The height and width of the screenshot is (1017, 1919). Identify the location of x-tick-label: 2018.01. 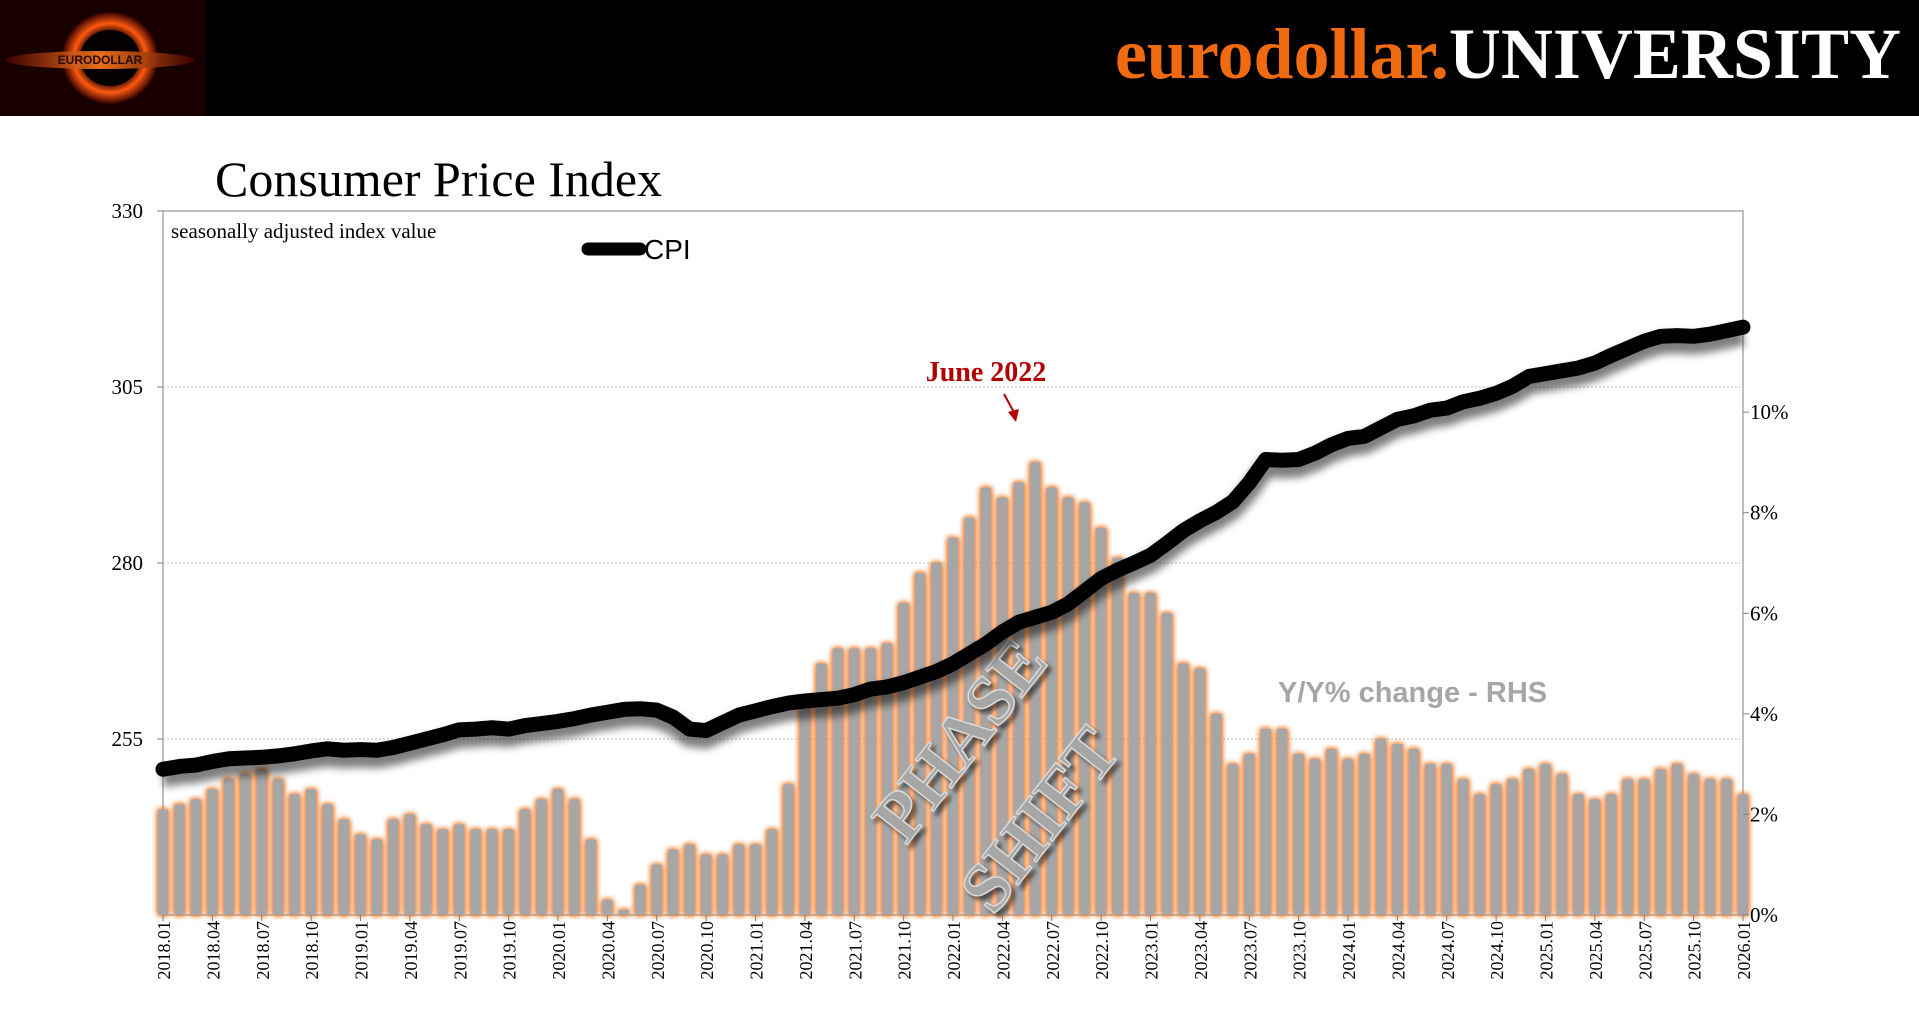
(164, 950).